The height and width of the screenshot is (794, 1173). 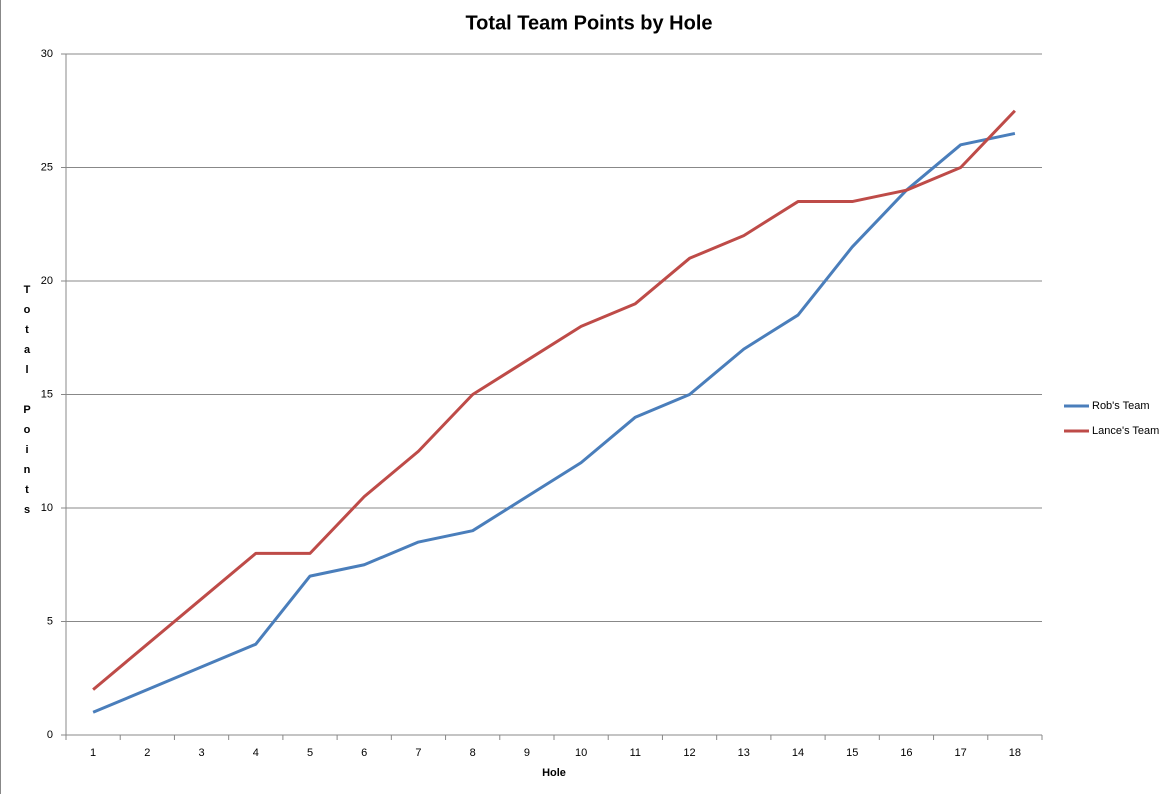 What do you see at coordinates (689, 753) in the screenshot?
I see `x-tick-label: 12` at bounding box center [689, 753].